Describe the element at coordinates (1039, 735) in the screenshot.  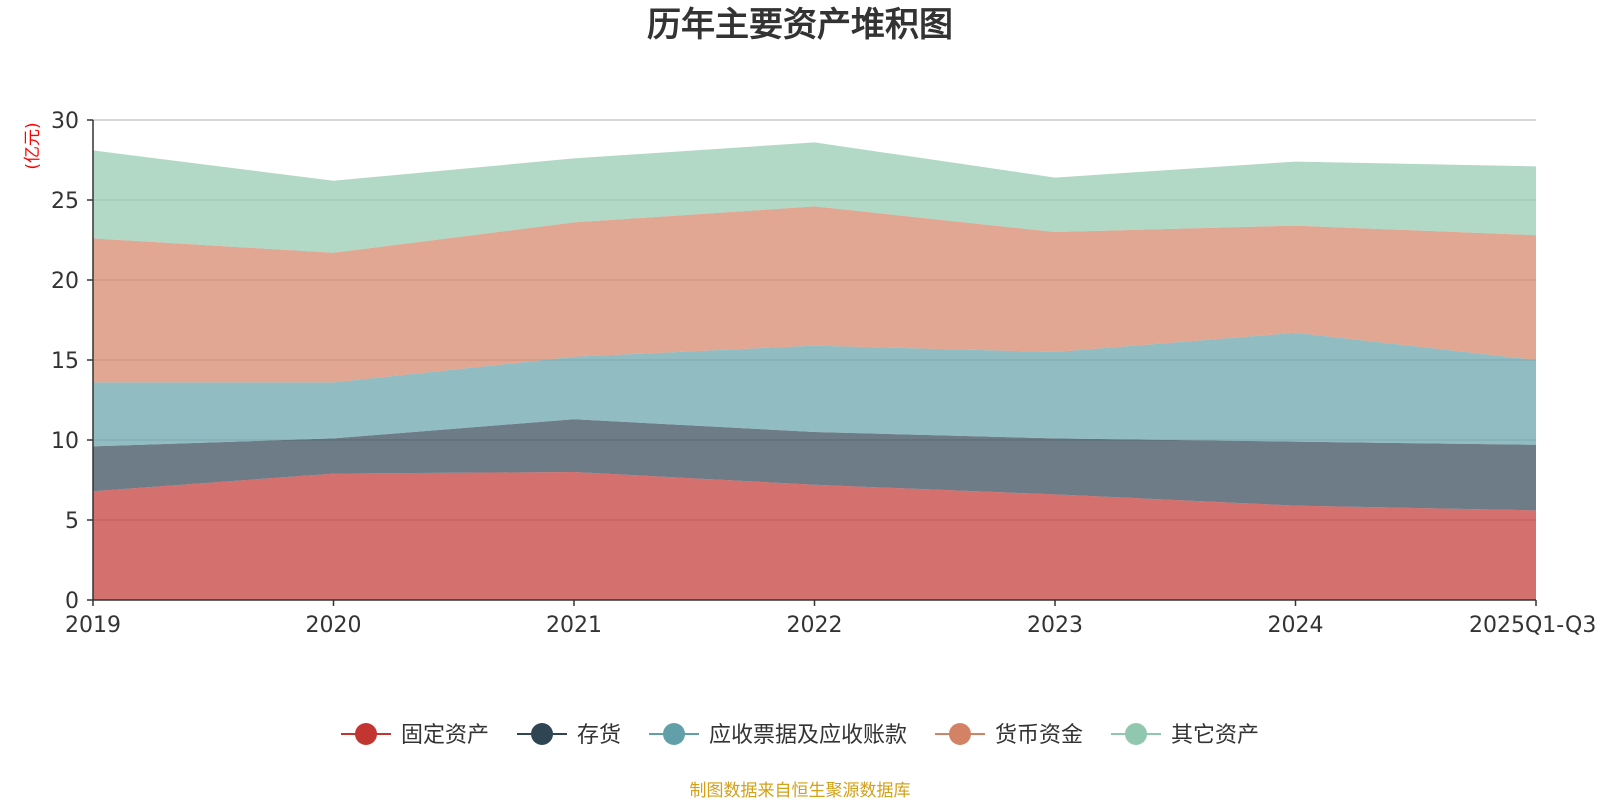
I see `legend-label: 货币资金` at that location.